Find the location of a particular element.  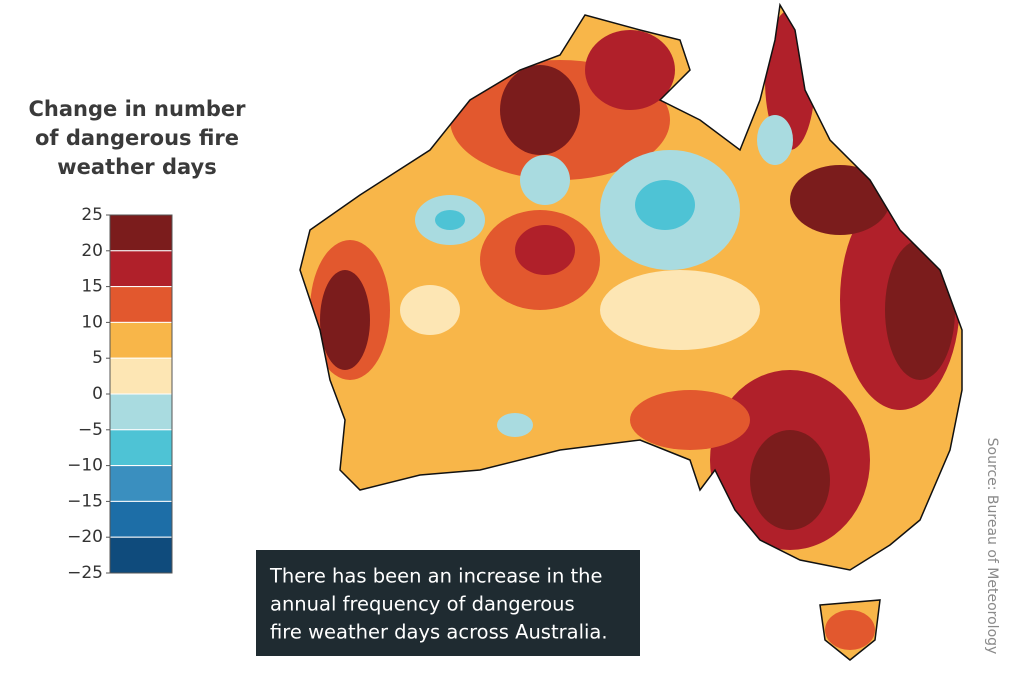

legend-tick-label: −25 is located at coordinates (85, 573).